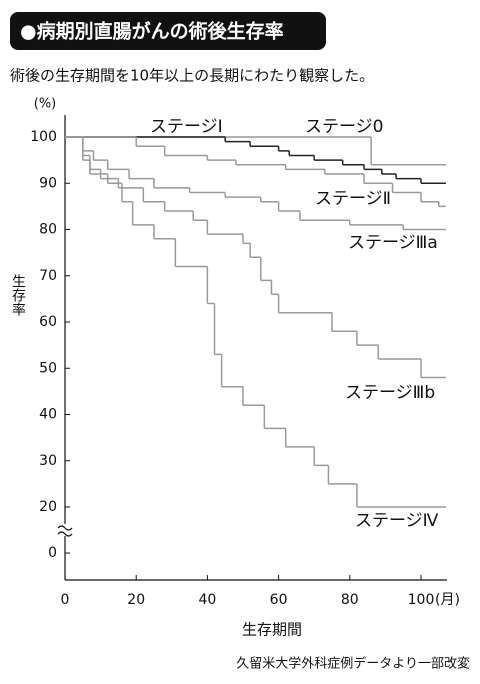 Image resolution: width=480 pixels, height=684 pixels. Describe the element at coordinates (48, 507) in the screenshot. I see `y-tick-label: 20` at that location.